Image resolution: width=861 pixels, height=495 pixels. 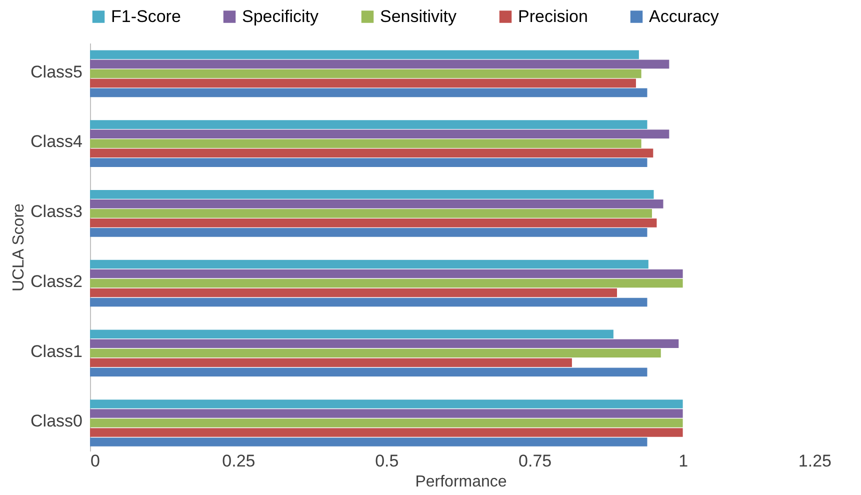 What do you see at coordinates (56, 142) in the screenshot?
I see `y-tick-label: Class4` at bounding box center [56, 142].